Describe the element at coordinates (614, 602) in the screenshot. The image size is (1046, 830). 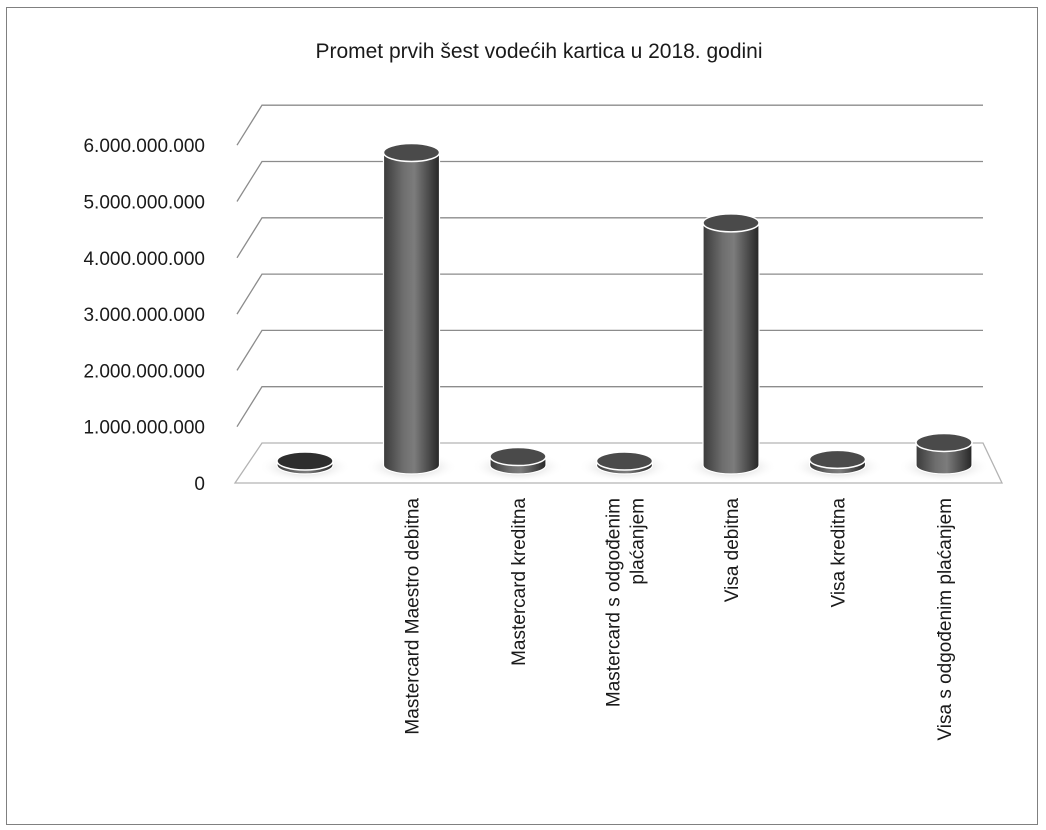
I see `x-tick-label: Mastercard s odgođenim` at that location.